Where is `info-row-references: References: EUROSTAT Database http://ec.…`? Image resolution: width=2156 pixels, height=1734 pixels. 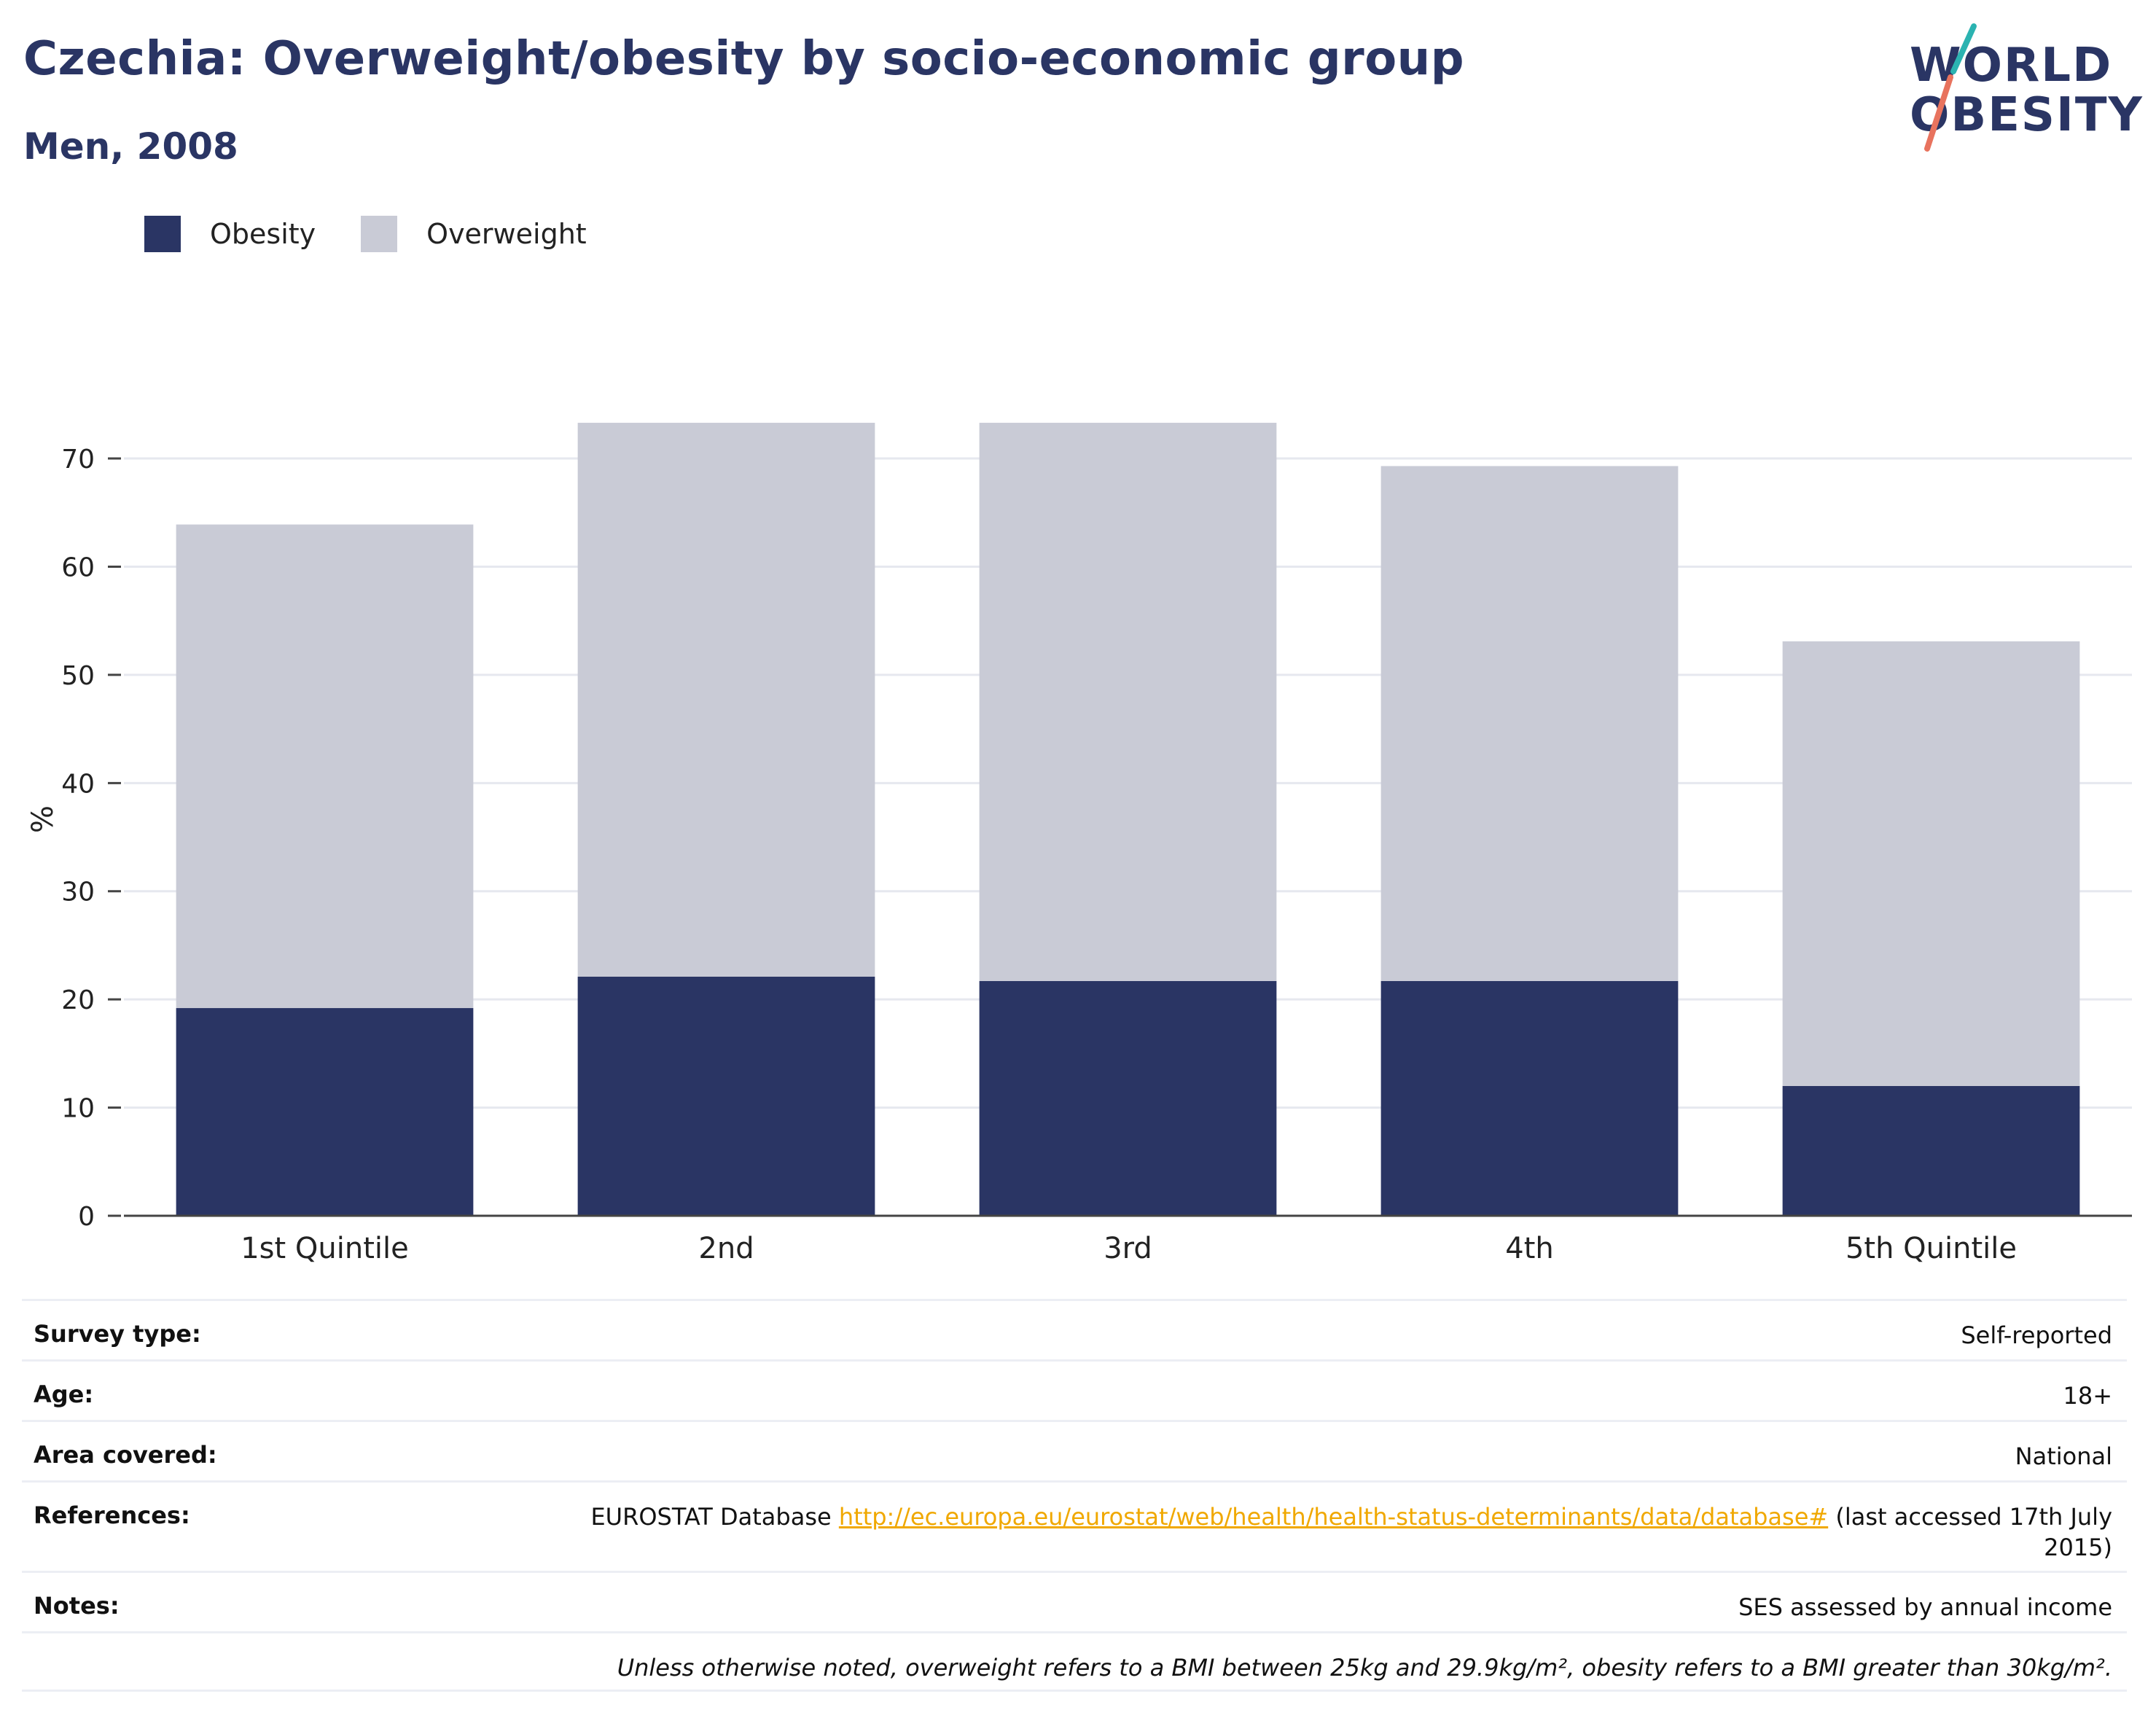 info-row-references: References: EUROSTAT Database http://ec.… is located at coordinates (1075, 1526).